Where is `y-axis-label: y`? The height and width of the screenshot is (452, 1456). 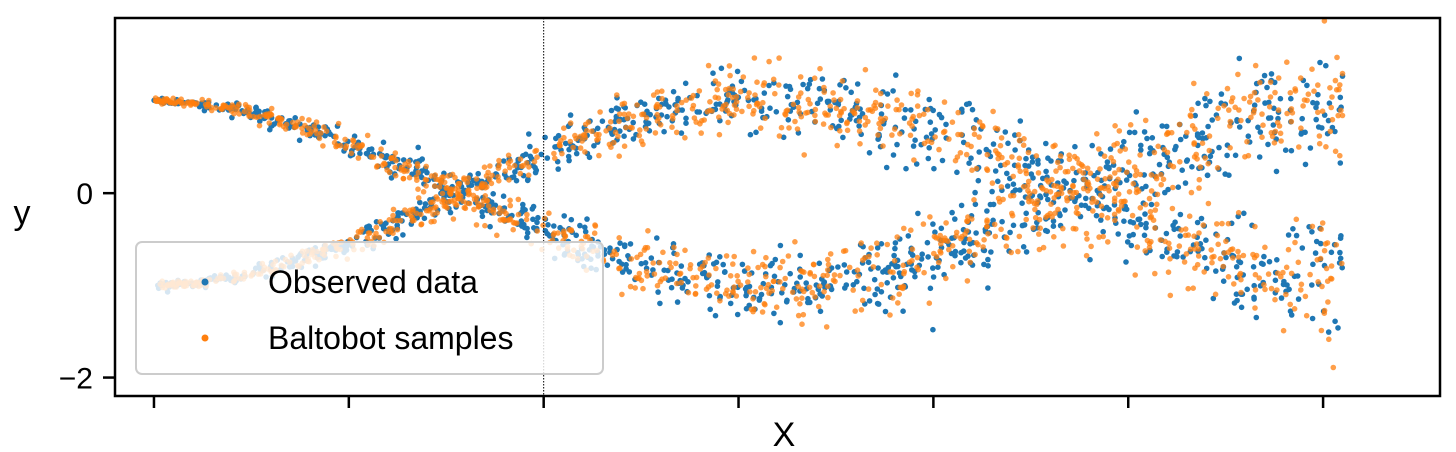 y-axis-label: y is located at coordinates (22, 213).